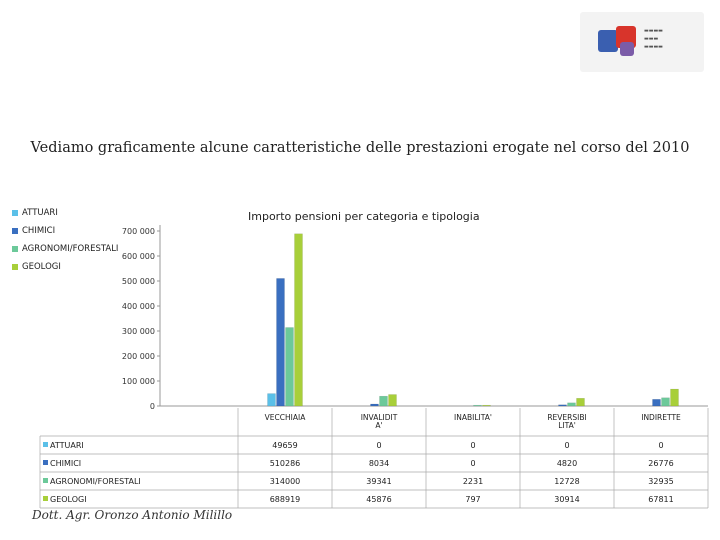 This screenshot has width=720, height=540. I want to click on data-table-cell: 2231, so click(473, 481).